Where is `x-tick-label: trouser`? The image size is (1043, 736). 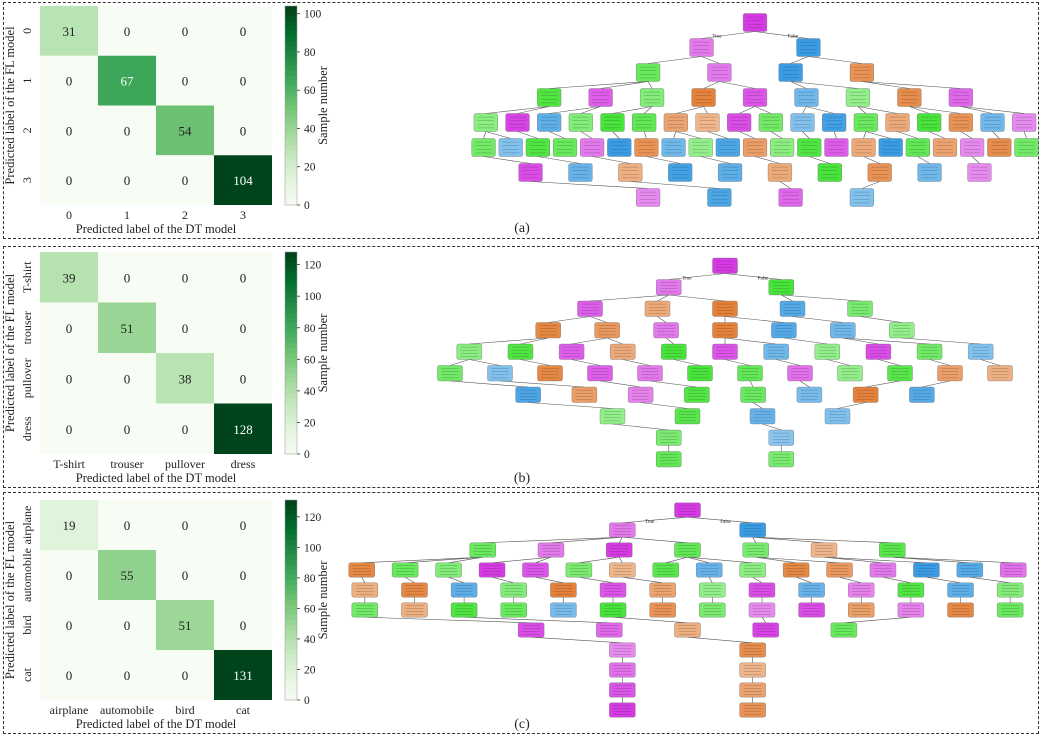 x-tick-label: trouser is located at coordinates (126, 464).